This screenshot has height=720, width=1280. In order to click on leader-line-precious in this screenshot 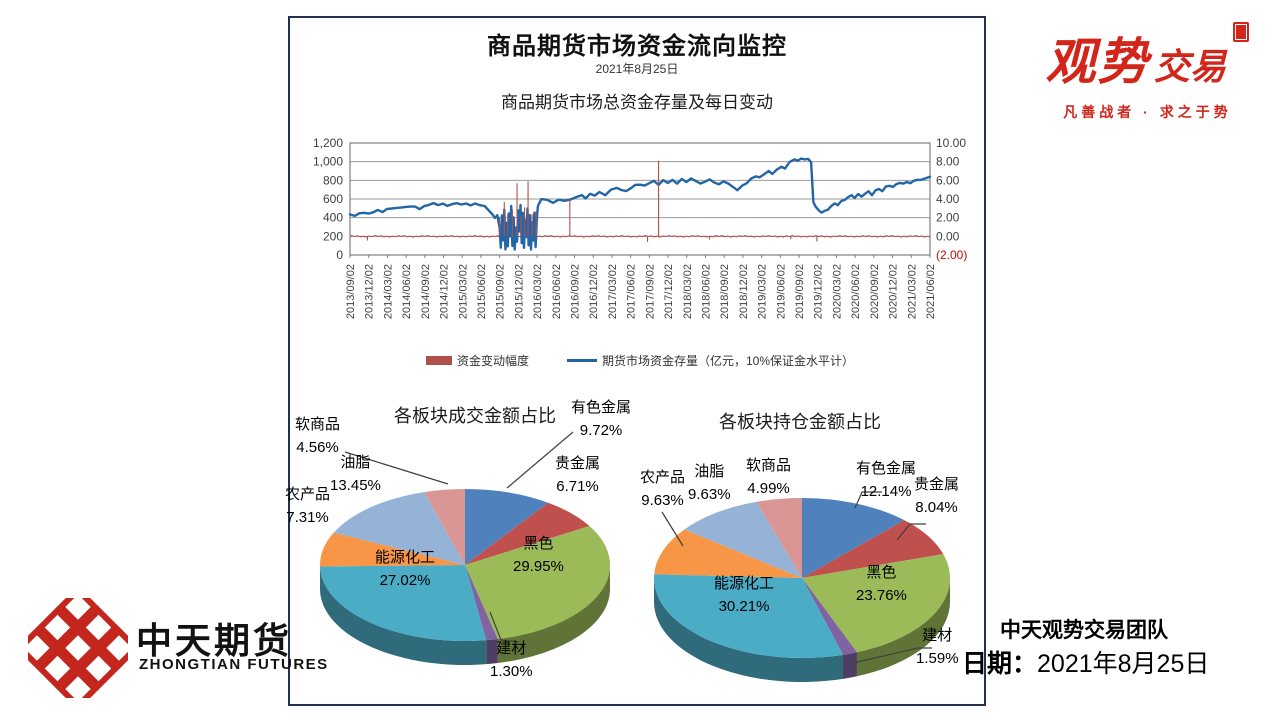, I will do `click(911, 532)`.